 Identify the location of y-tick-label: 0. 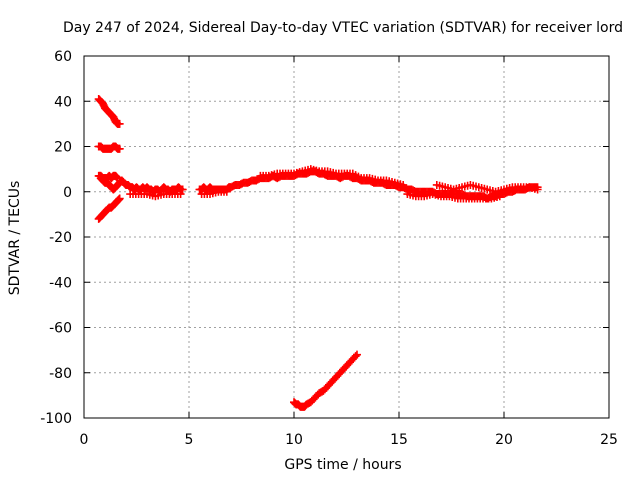
(67, 193).